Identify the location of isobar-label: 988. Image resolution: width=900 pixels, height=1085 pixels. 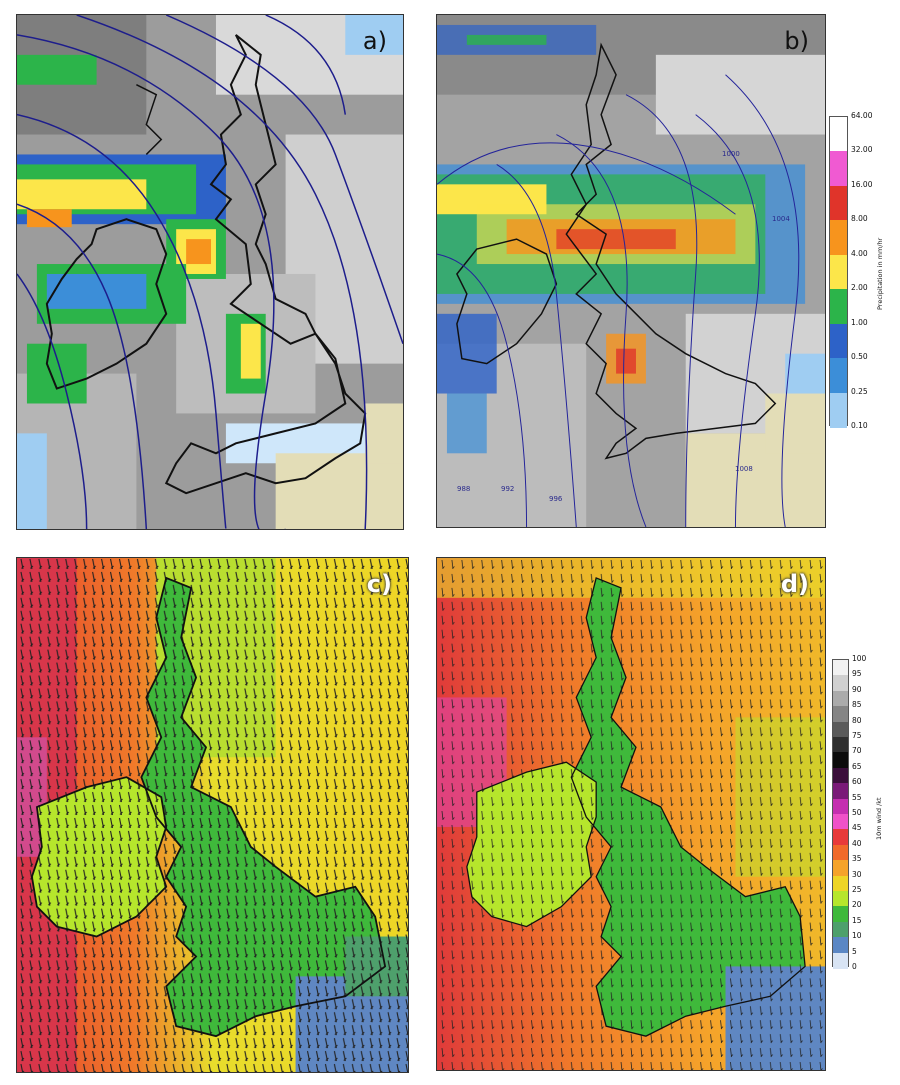
(464, 489).